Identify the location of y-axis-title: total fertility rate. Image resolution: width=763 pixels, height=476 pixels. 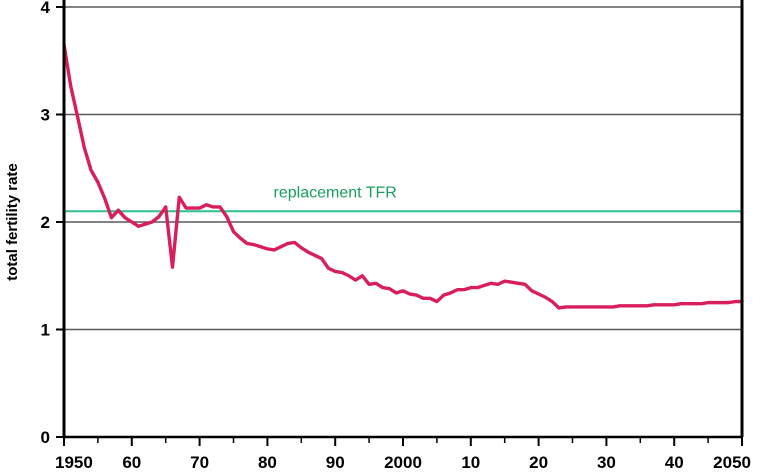
(12, 222).